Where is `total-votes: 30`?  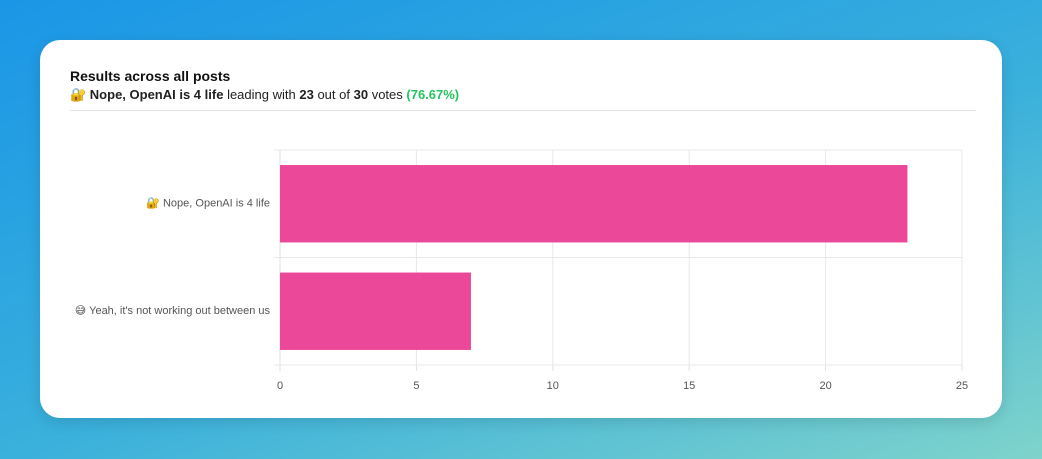
total-votes: 30 is located at coordinates (361, 94).